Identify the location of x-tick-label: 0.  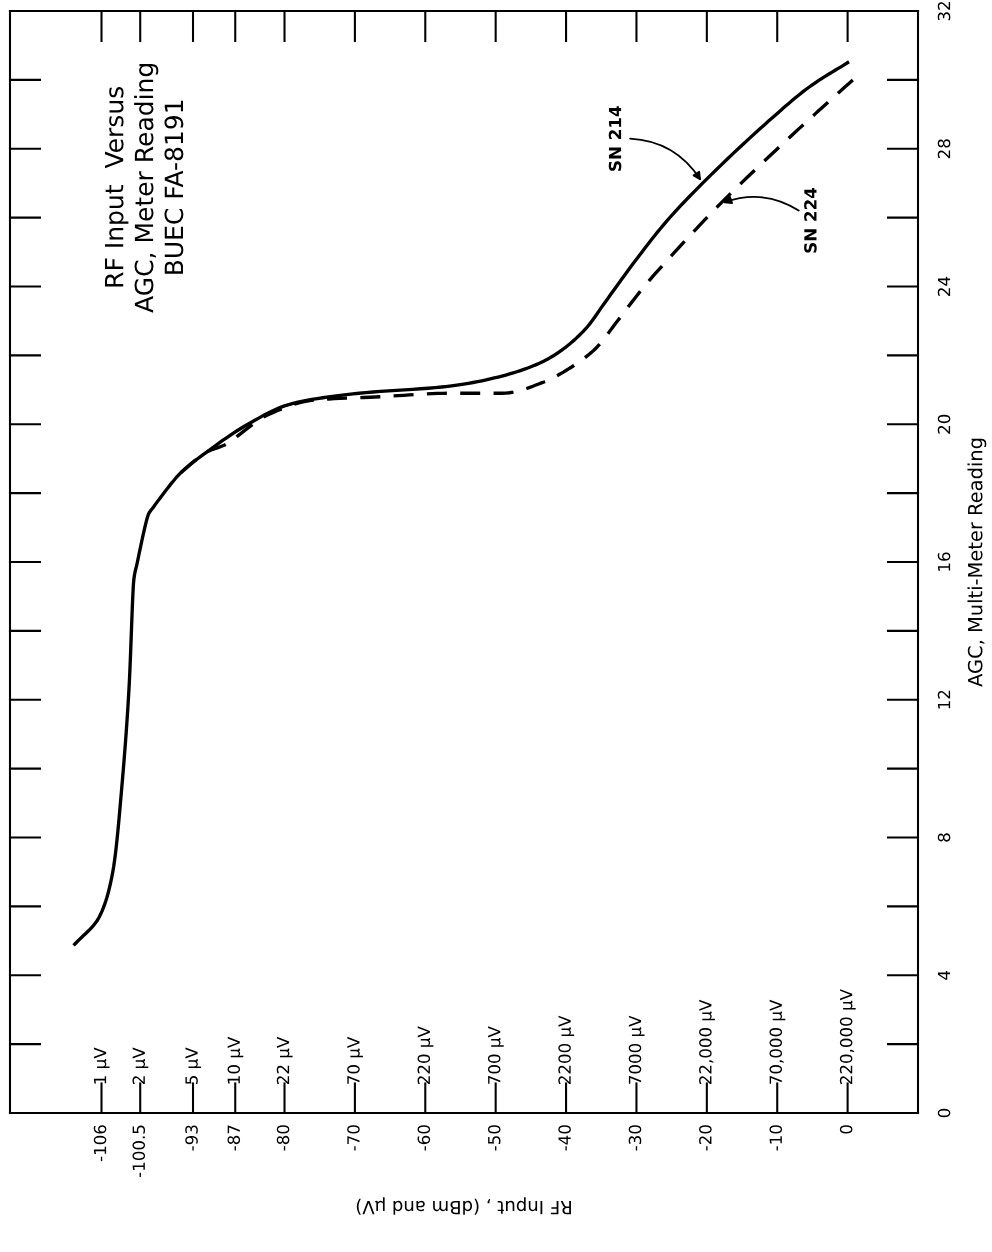
(846, 1129).